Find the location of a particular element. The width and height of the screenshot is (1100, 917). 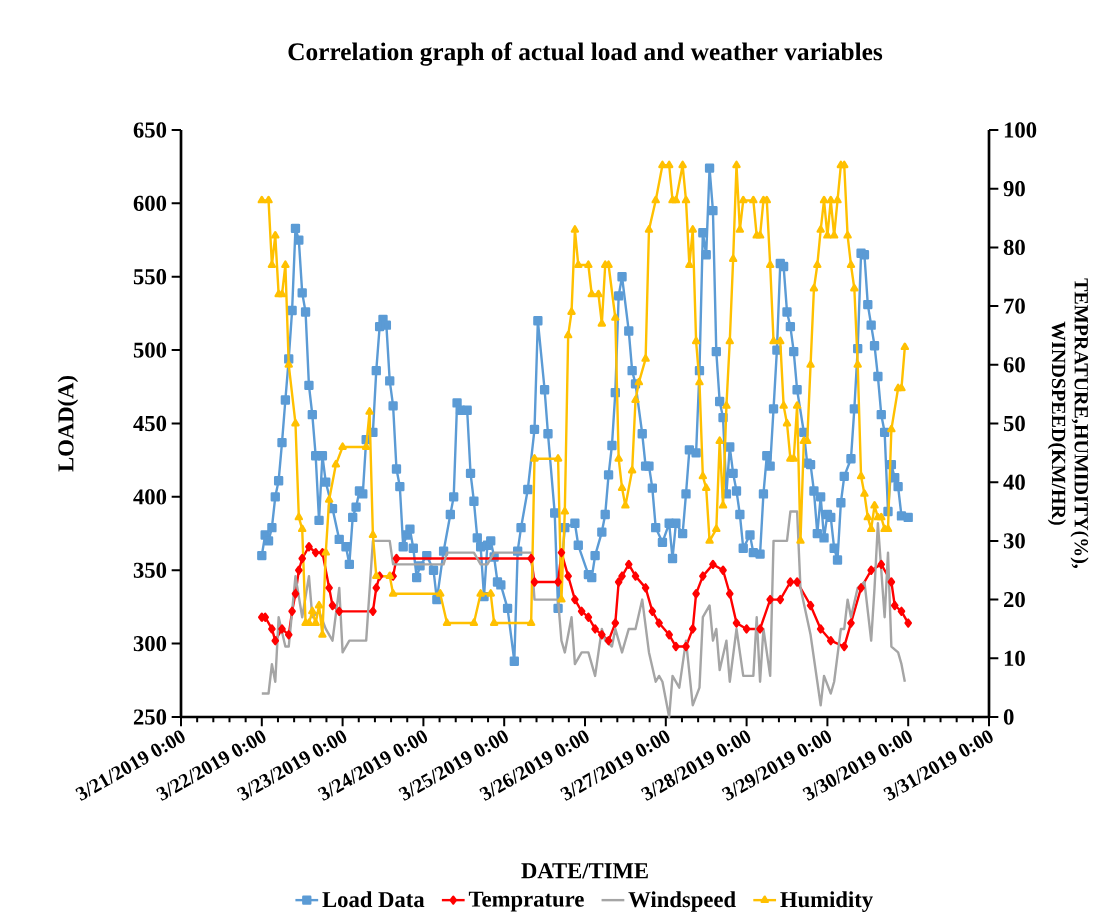

y2-tick-label: 60 is located at coordinates (1014, 365).